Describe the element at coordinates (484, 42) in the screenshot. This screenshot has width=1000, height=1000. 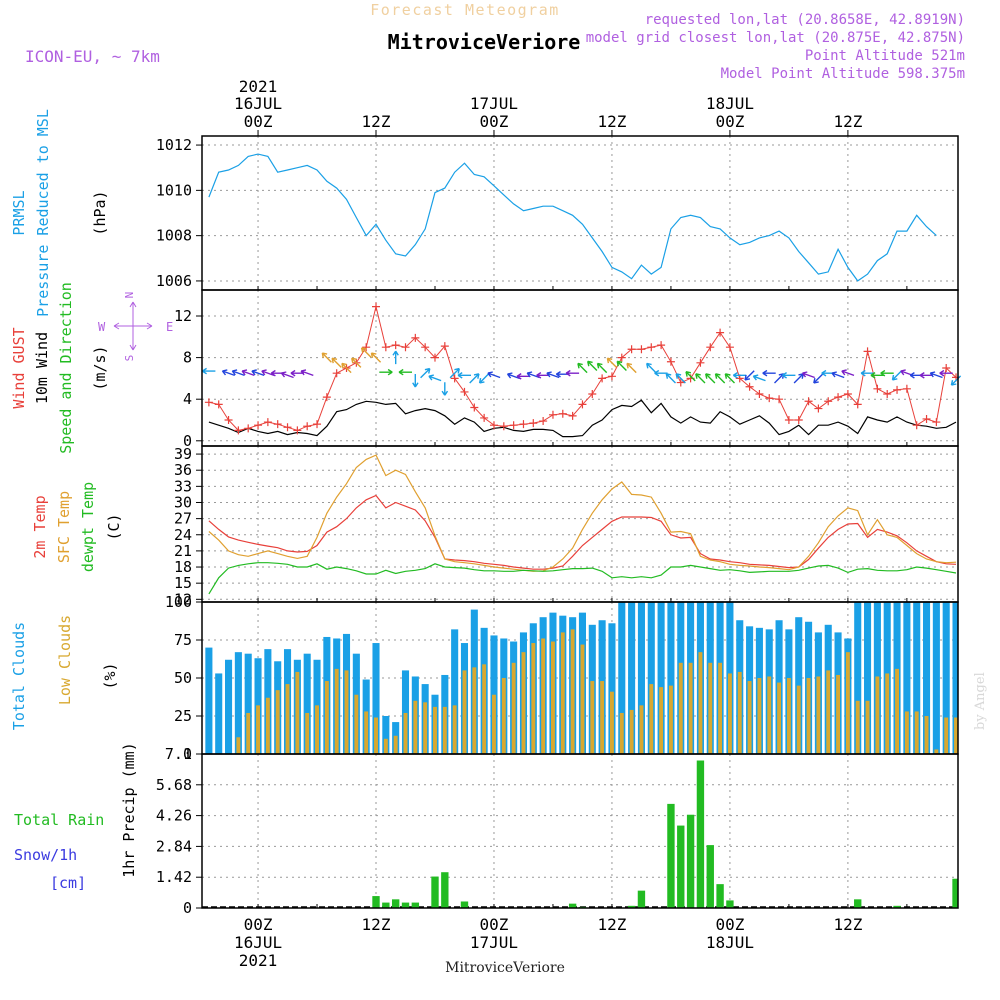
I see `location-title: MitroviceVeriore` at that location.